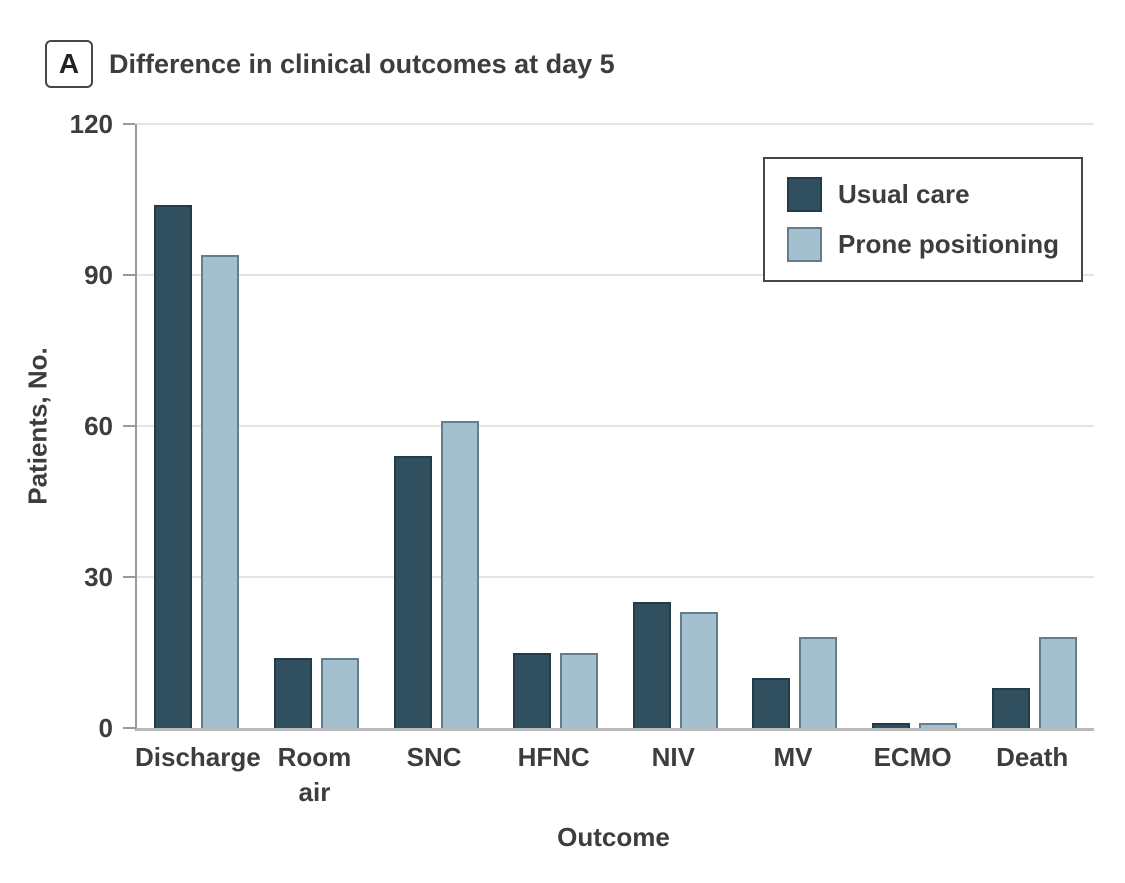 The image size is (1125, 883). I want to click on y-tick-label-90: 90, so click(98, 275).